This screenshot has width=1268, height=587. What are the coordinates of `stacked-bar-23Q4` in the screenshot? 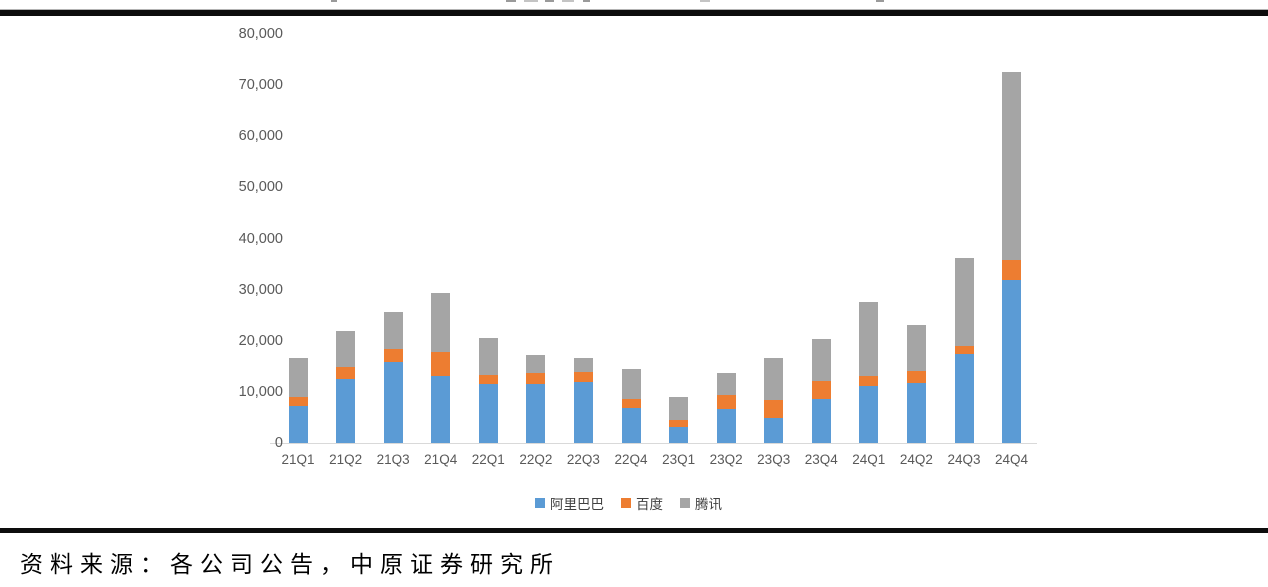 It's located at (821, 391).